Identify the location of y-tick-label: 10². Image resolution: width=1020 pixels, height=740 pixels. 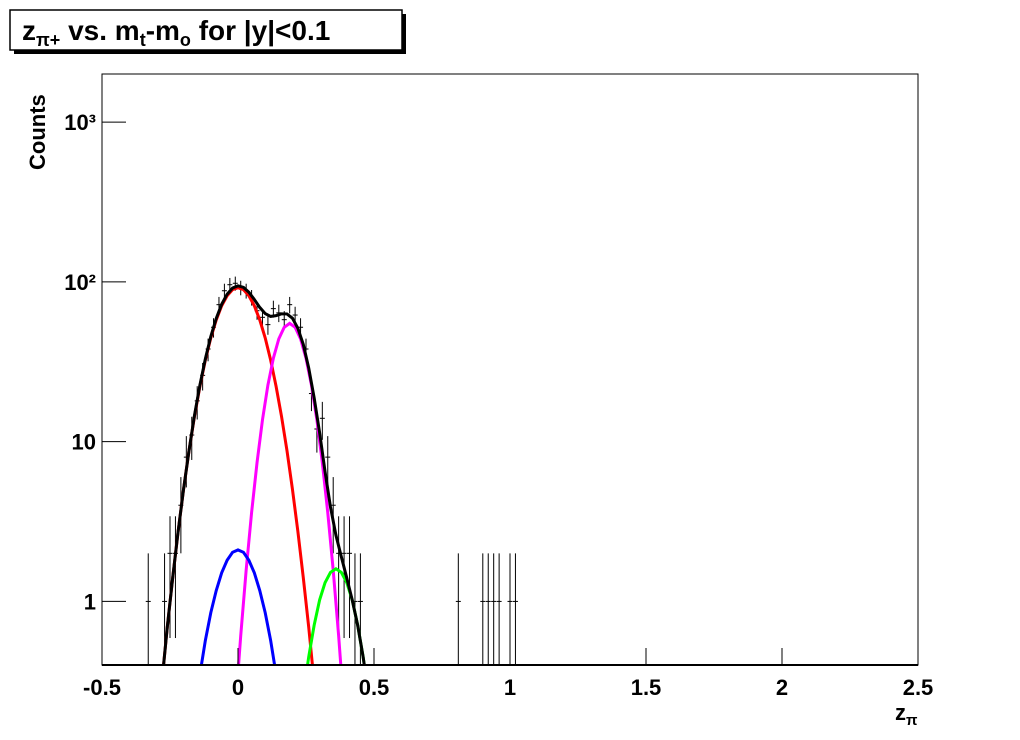
(80, 282).